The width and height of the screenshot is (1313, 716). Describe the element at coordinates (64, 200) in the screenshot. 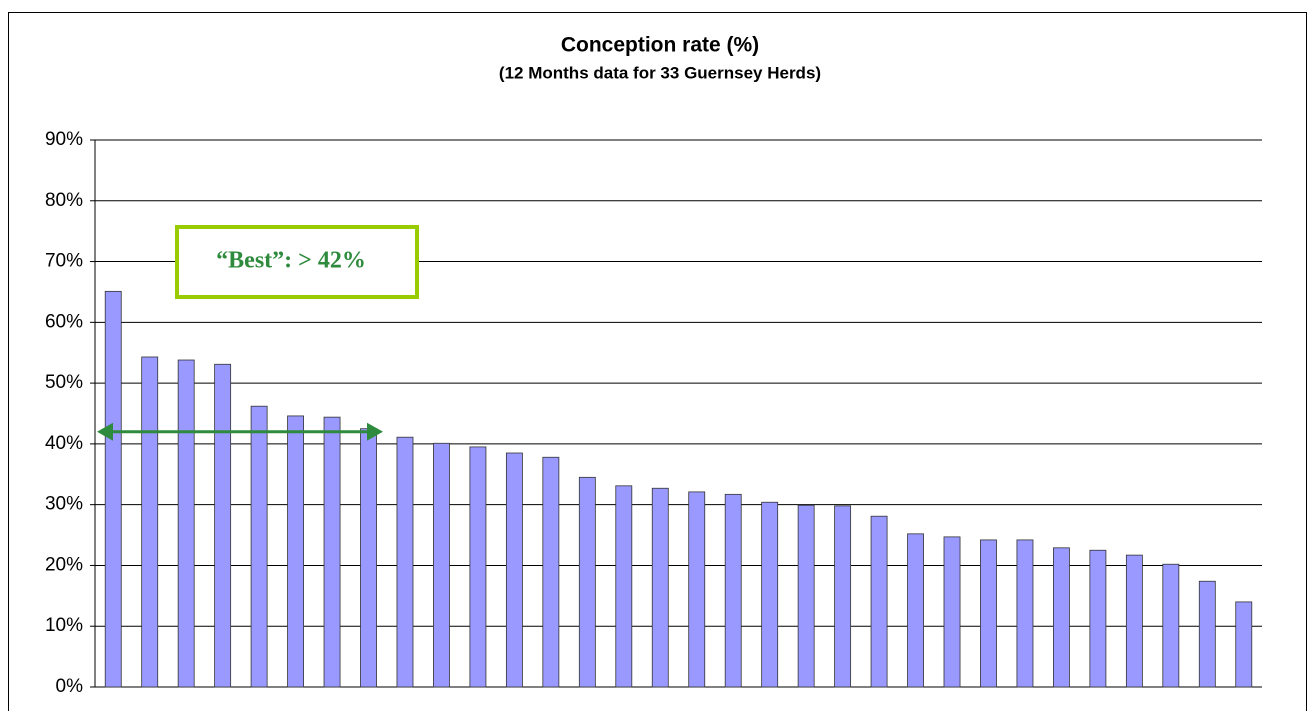

I see `y-tick-label: 80%` at that location.